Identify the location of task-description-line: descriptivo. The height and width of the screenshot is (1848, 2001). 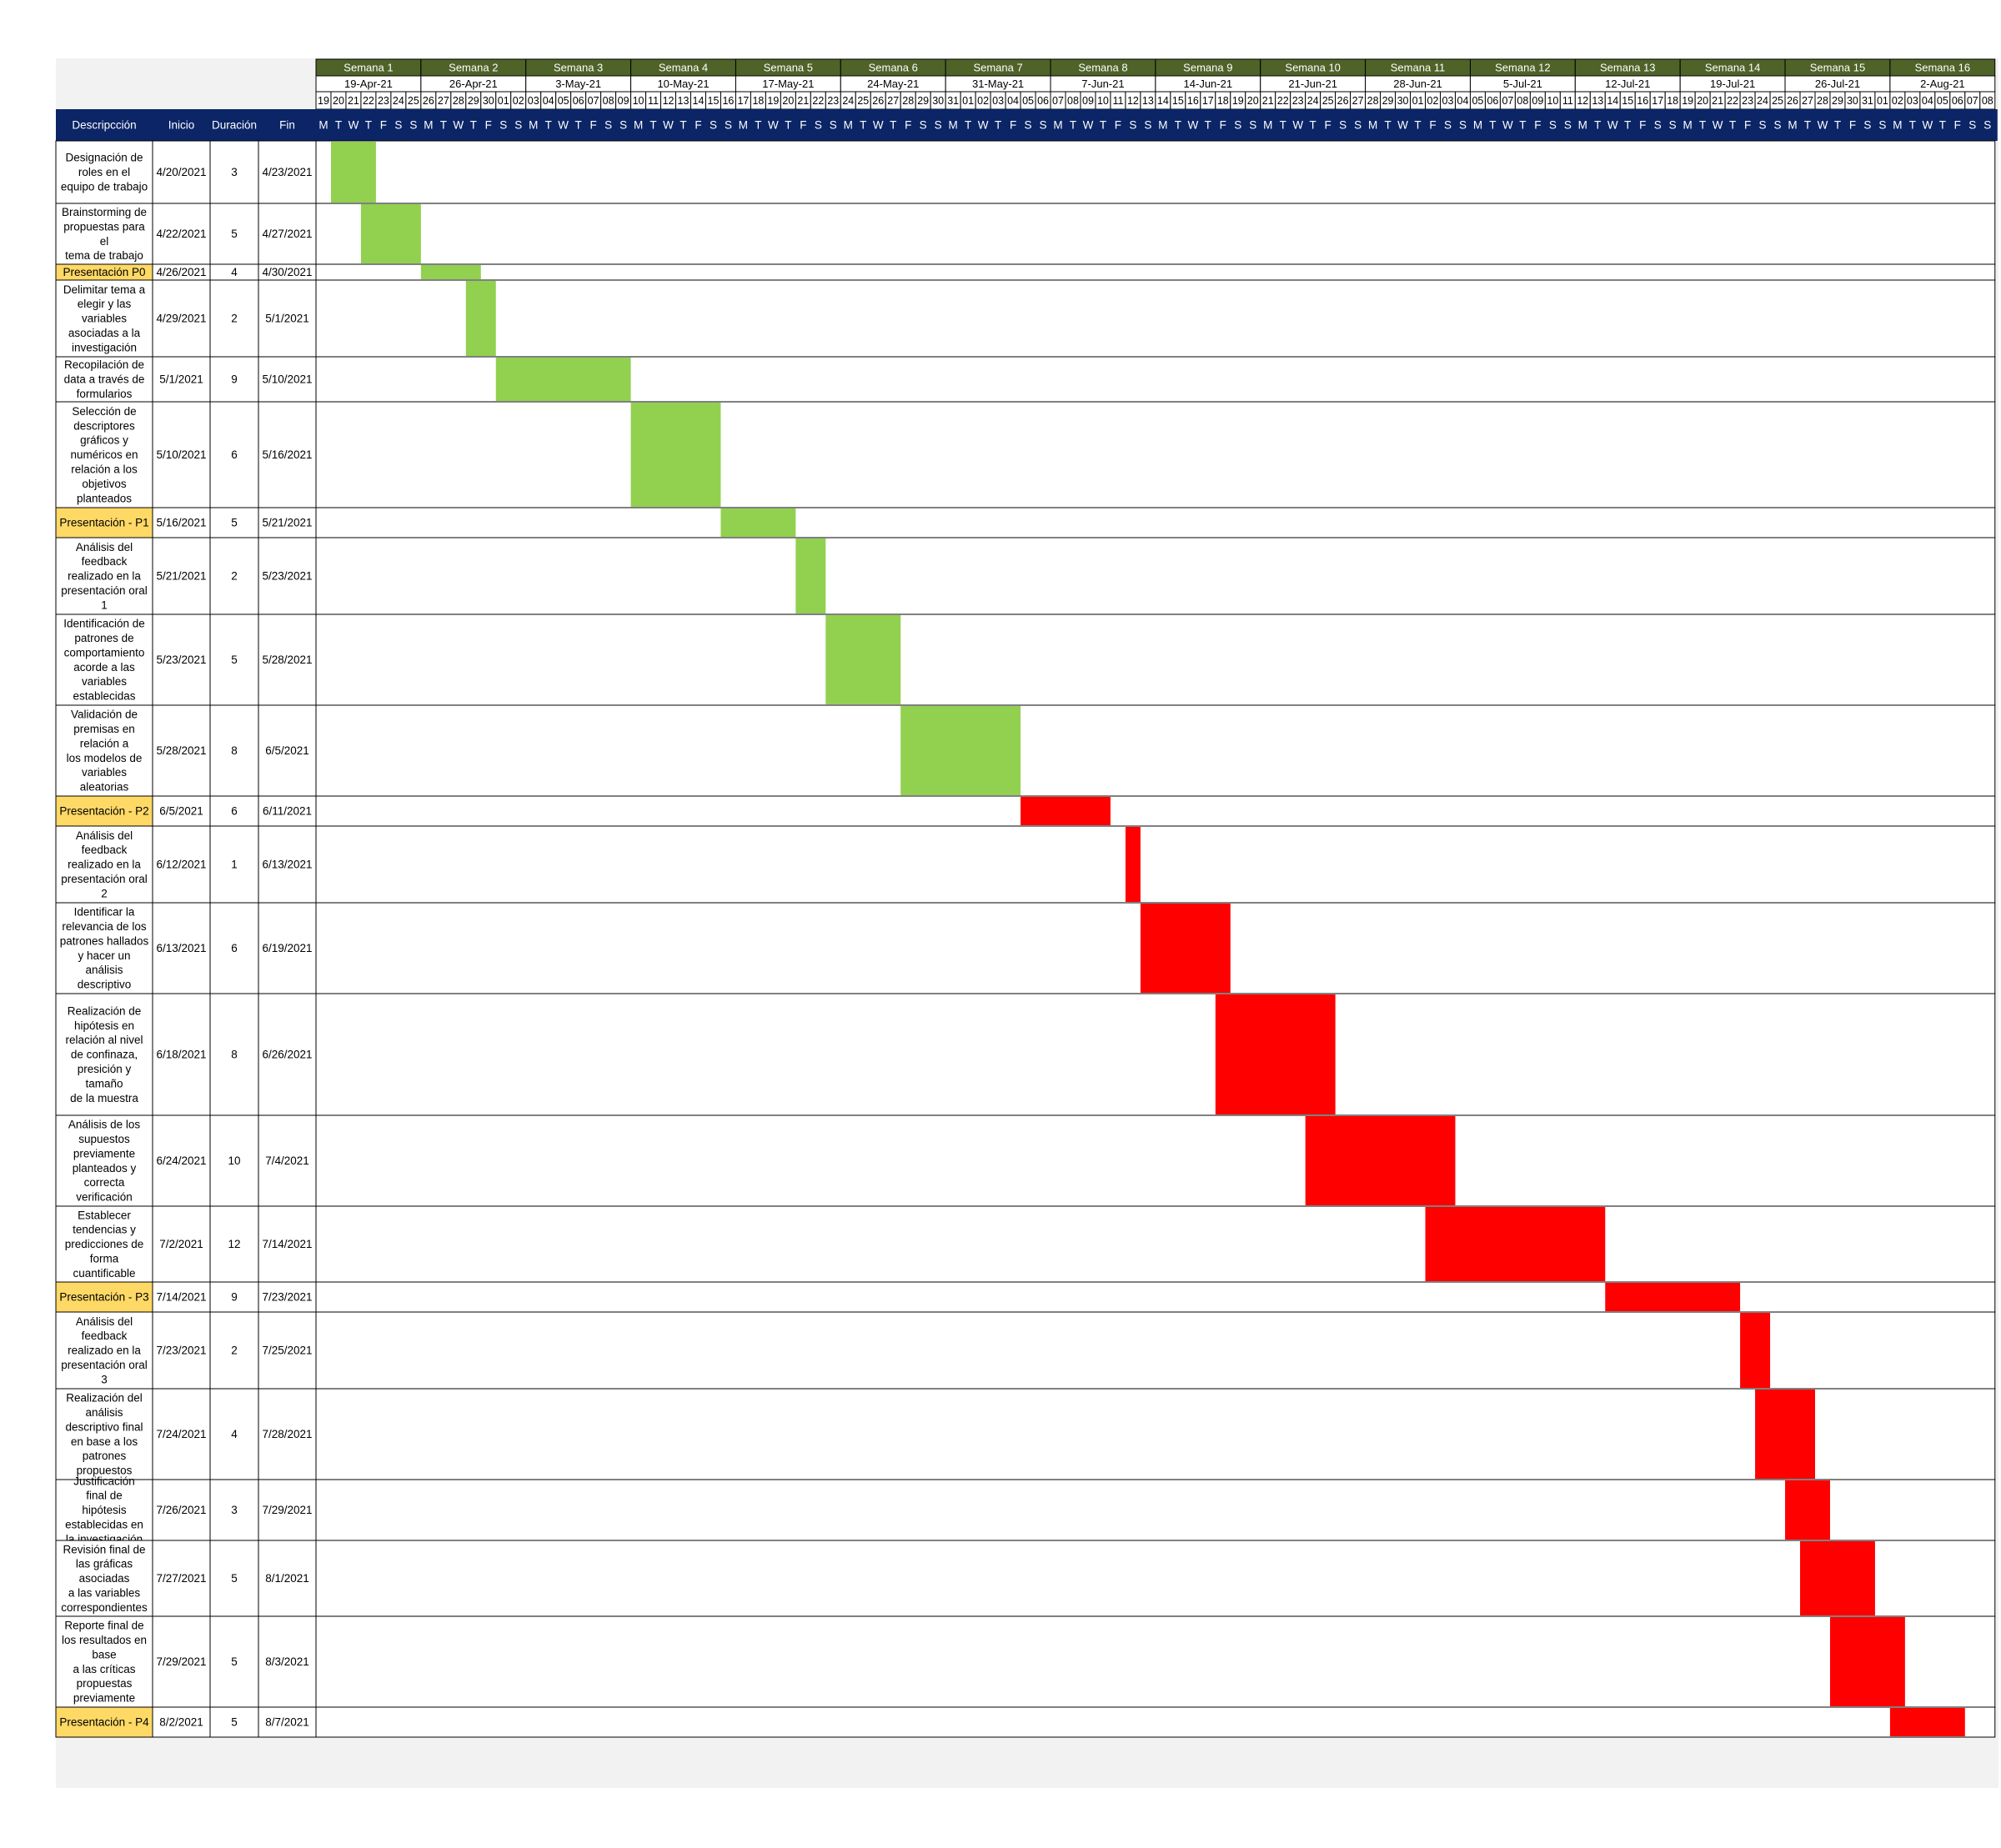
(105, 985).